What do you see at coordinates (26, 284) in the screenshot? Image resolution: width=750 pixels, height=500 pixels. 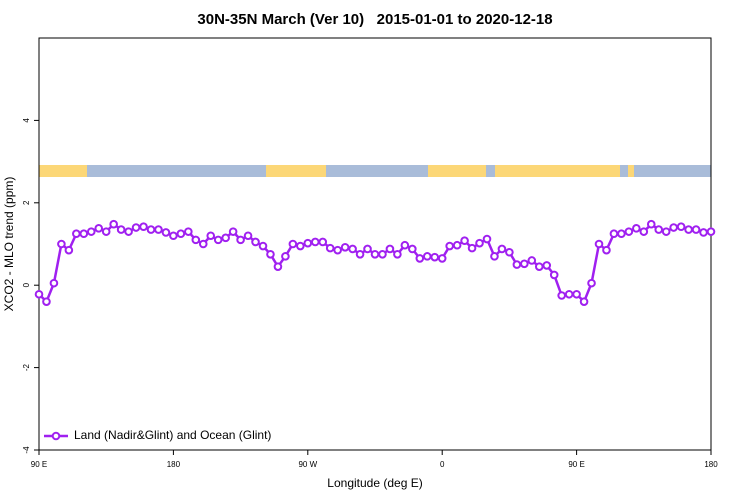 I see `y-tick-label: 0` at bounding box center [26, 284].